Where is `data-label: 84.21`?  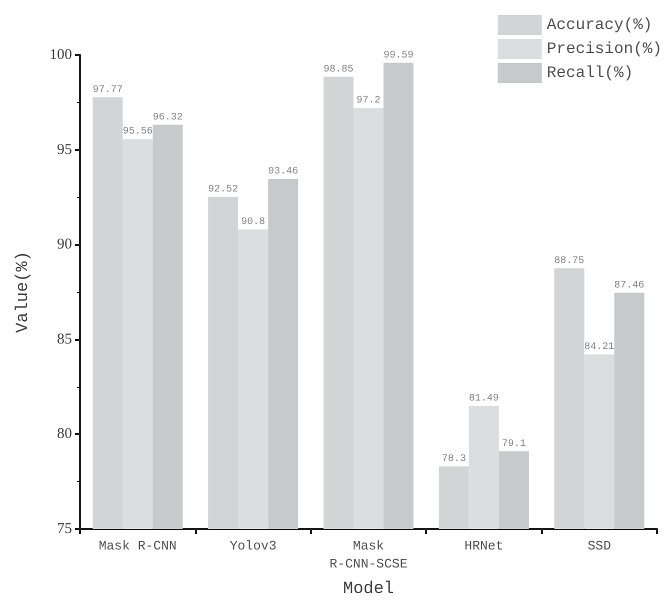 data-label: 84.21 is located at coordinates (599, 347).